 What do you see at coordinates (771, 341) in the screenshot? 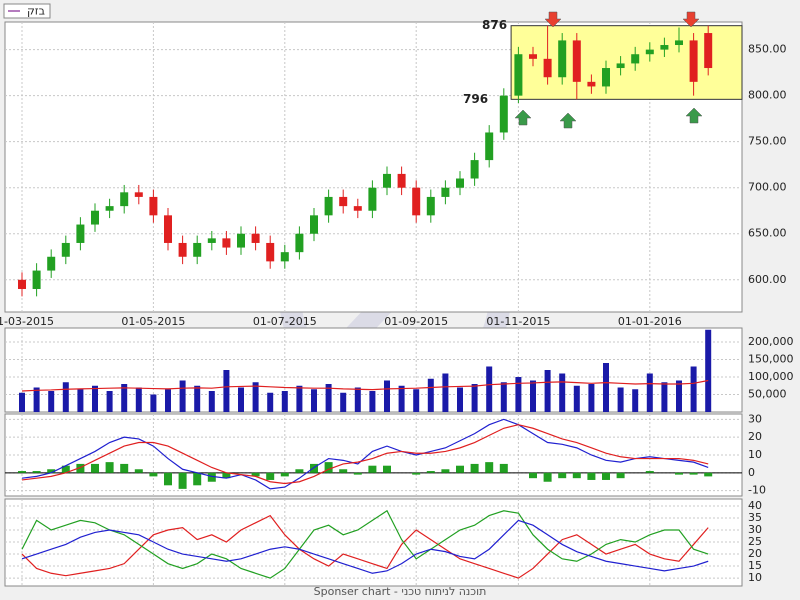
I see `y-tick-label: 200,000` at bounding box center [771, 341].